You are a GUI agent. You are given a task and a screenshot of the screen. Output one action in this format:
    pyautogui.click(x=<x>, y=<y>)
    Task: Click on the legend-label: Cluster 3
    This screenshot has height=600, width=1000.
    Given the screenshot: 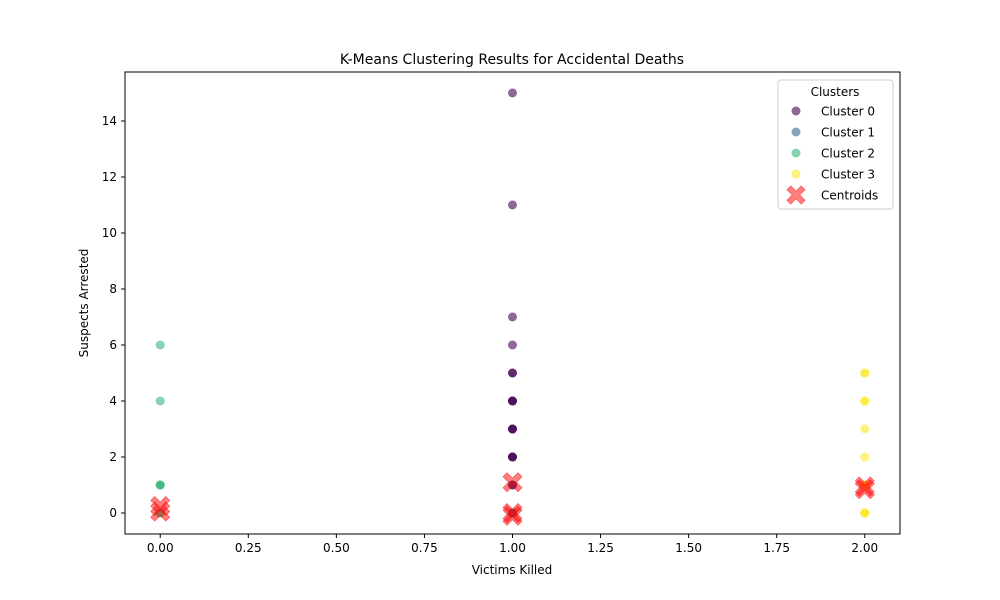 What is the action you would take?
    pyautogui.click(x=848, y=175)
    